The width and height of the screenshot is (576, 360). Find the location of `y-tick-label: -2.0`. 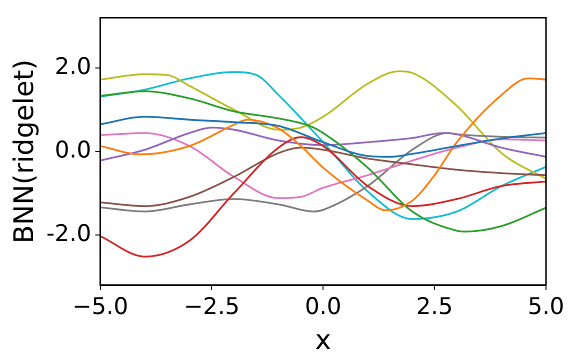

y-tick-label: -2.0 is located at coordinates (69, 233).